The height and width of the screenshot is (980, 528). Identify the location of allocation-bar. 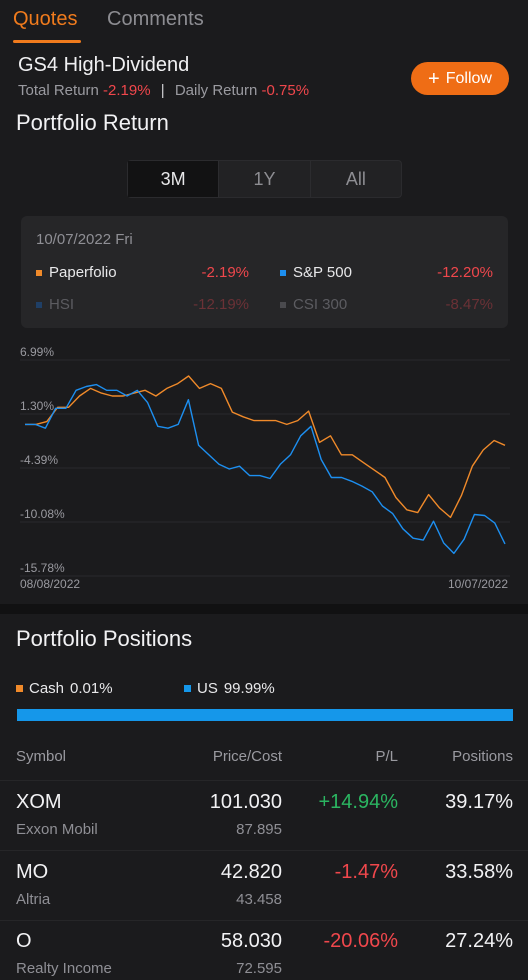
(265, 715).